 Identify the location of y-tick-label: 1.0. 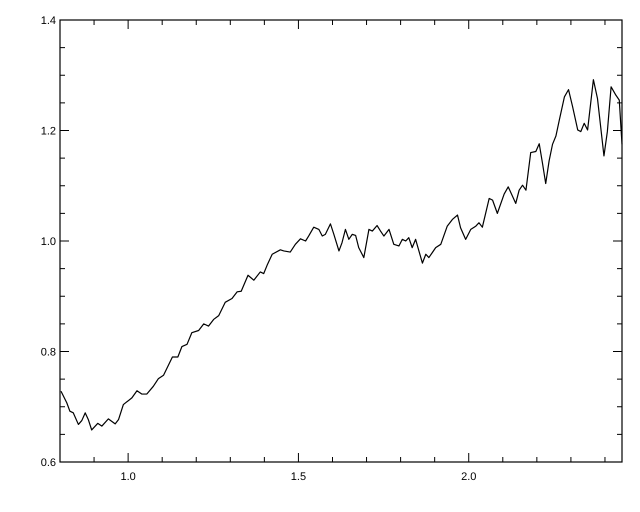
(48, 242).